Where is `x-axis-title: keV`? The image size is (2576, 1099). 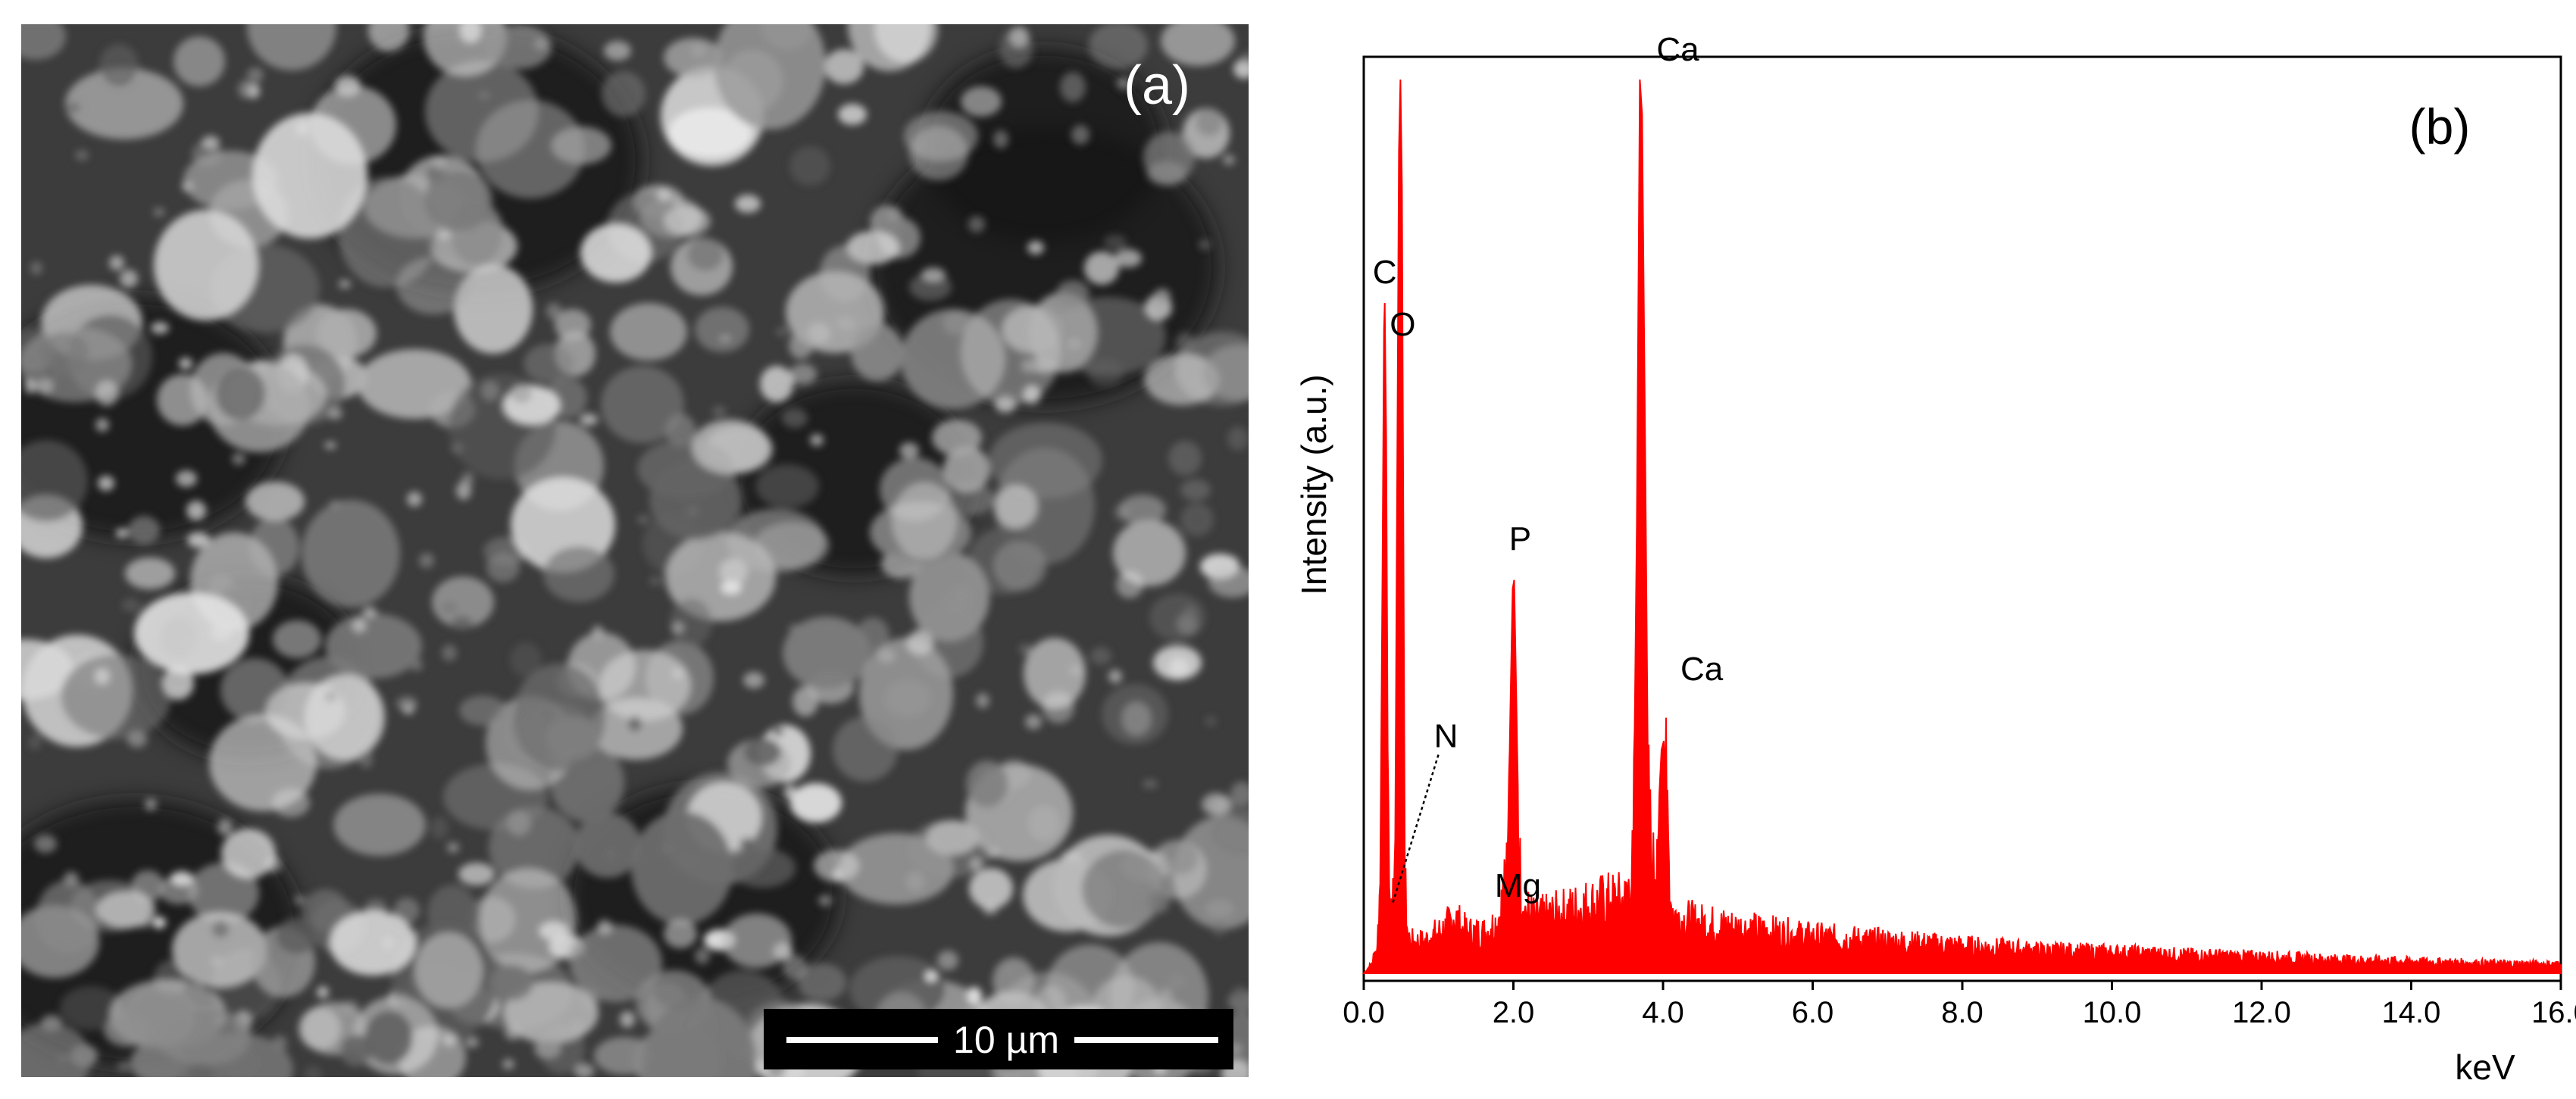 x-axis-title: keV is located at coordinates (2485, 1067).